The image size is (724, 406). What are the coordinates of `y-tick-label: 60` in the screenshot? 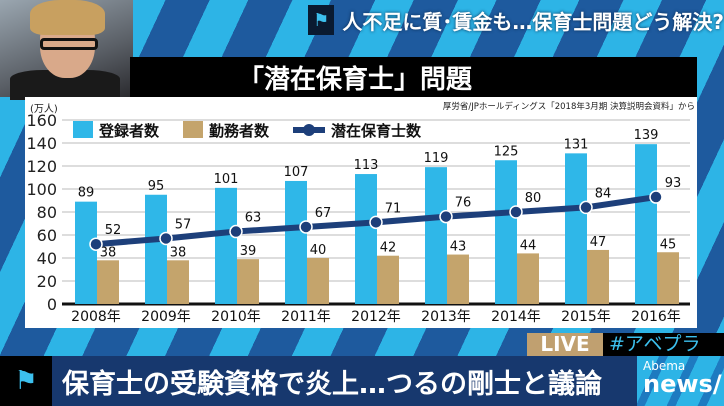 It's located at (47, 235).